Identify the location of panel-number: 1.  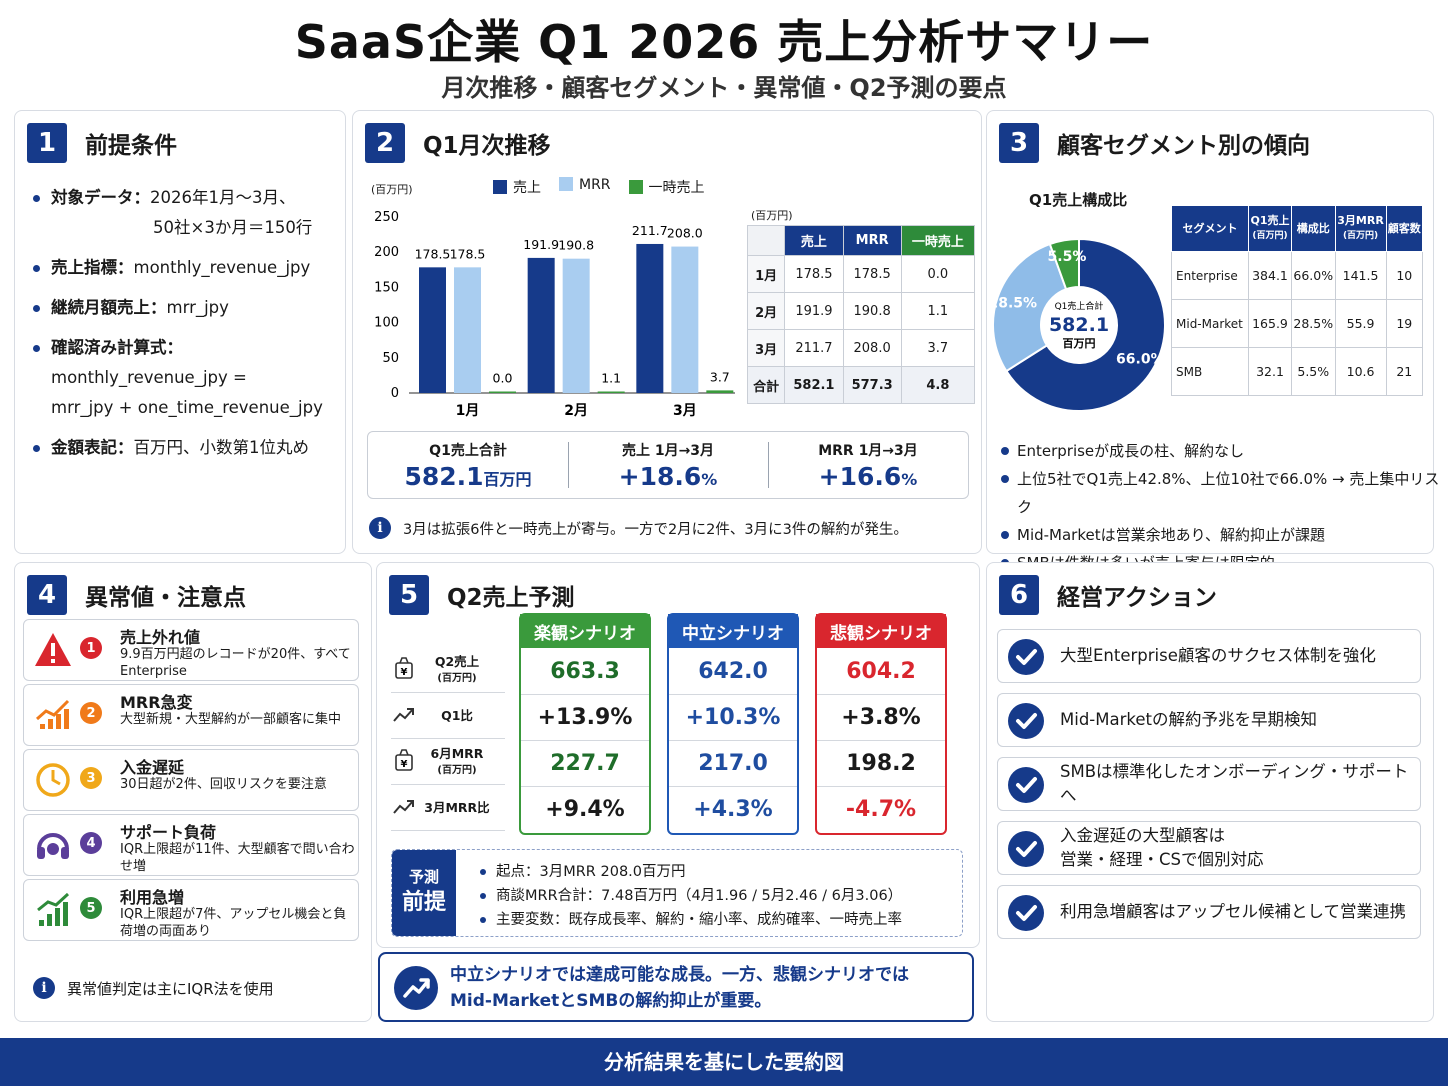
(47, 143).